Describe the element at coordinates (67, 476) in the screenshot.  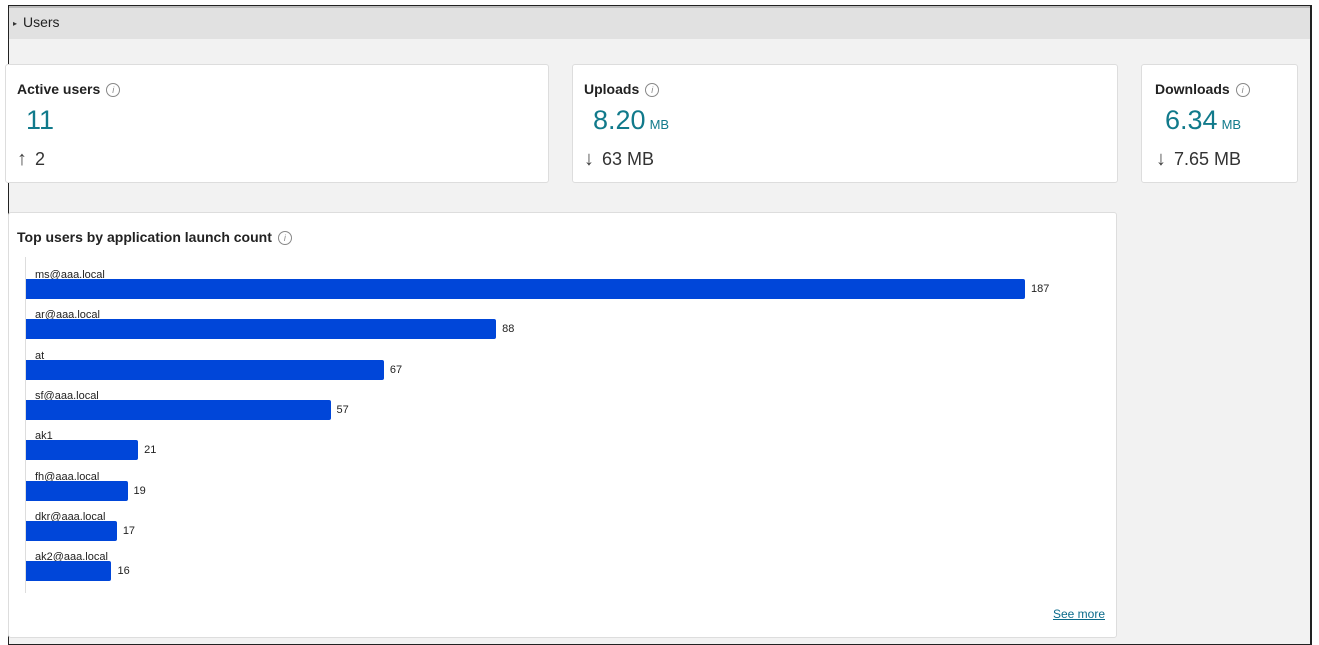
I see `bar-label: fh@aaa.local` at that location.